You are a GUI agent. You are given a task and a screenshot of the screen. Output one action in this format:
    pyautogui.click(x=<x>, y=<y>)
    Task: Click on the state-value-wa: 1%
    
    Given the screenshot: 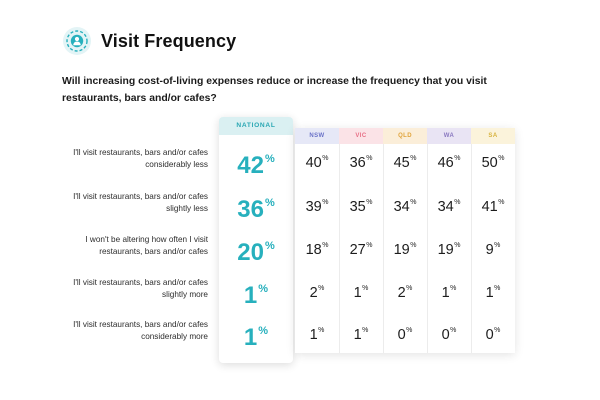 What is the action you would take?
    pyautogui.click(x=449, y=293)
    